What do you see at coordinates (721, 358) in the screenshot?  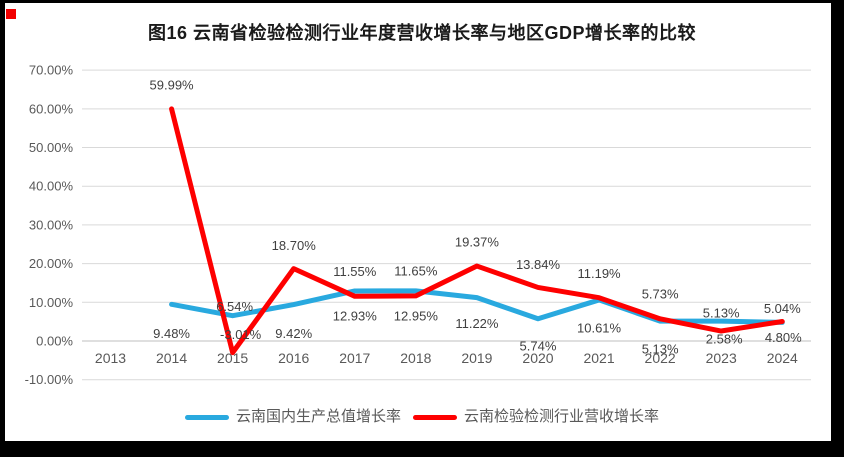 I see `x-axis-label: 2023` at bounding box center [721, 358].